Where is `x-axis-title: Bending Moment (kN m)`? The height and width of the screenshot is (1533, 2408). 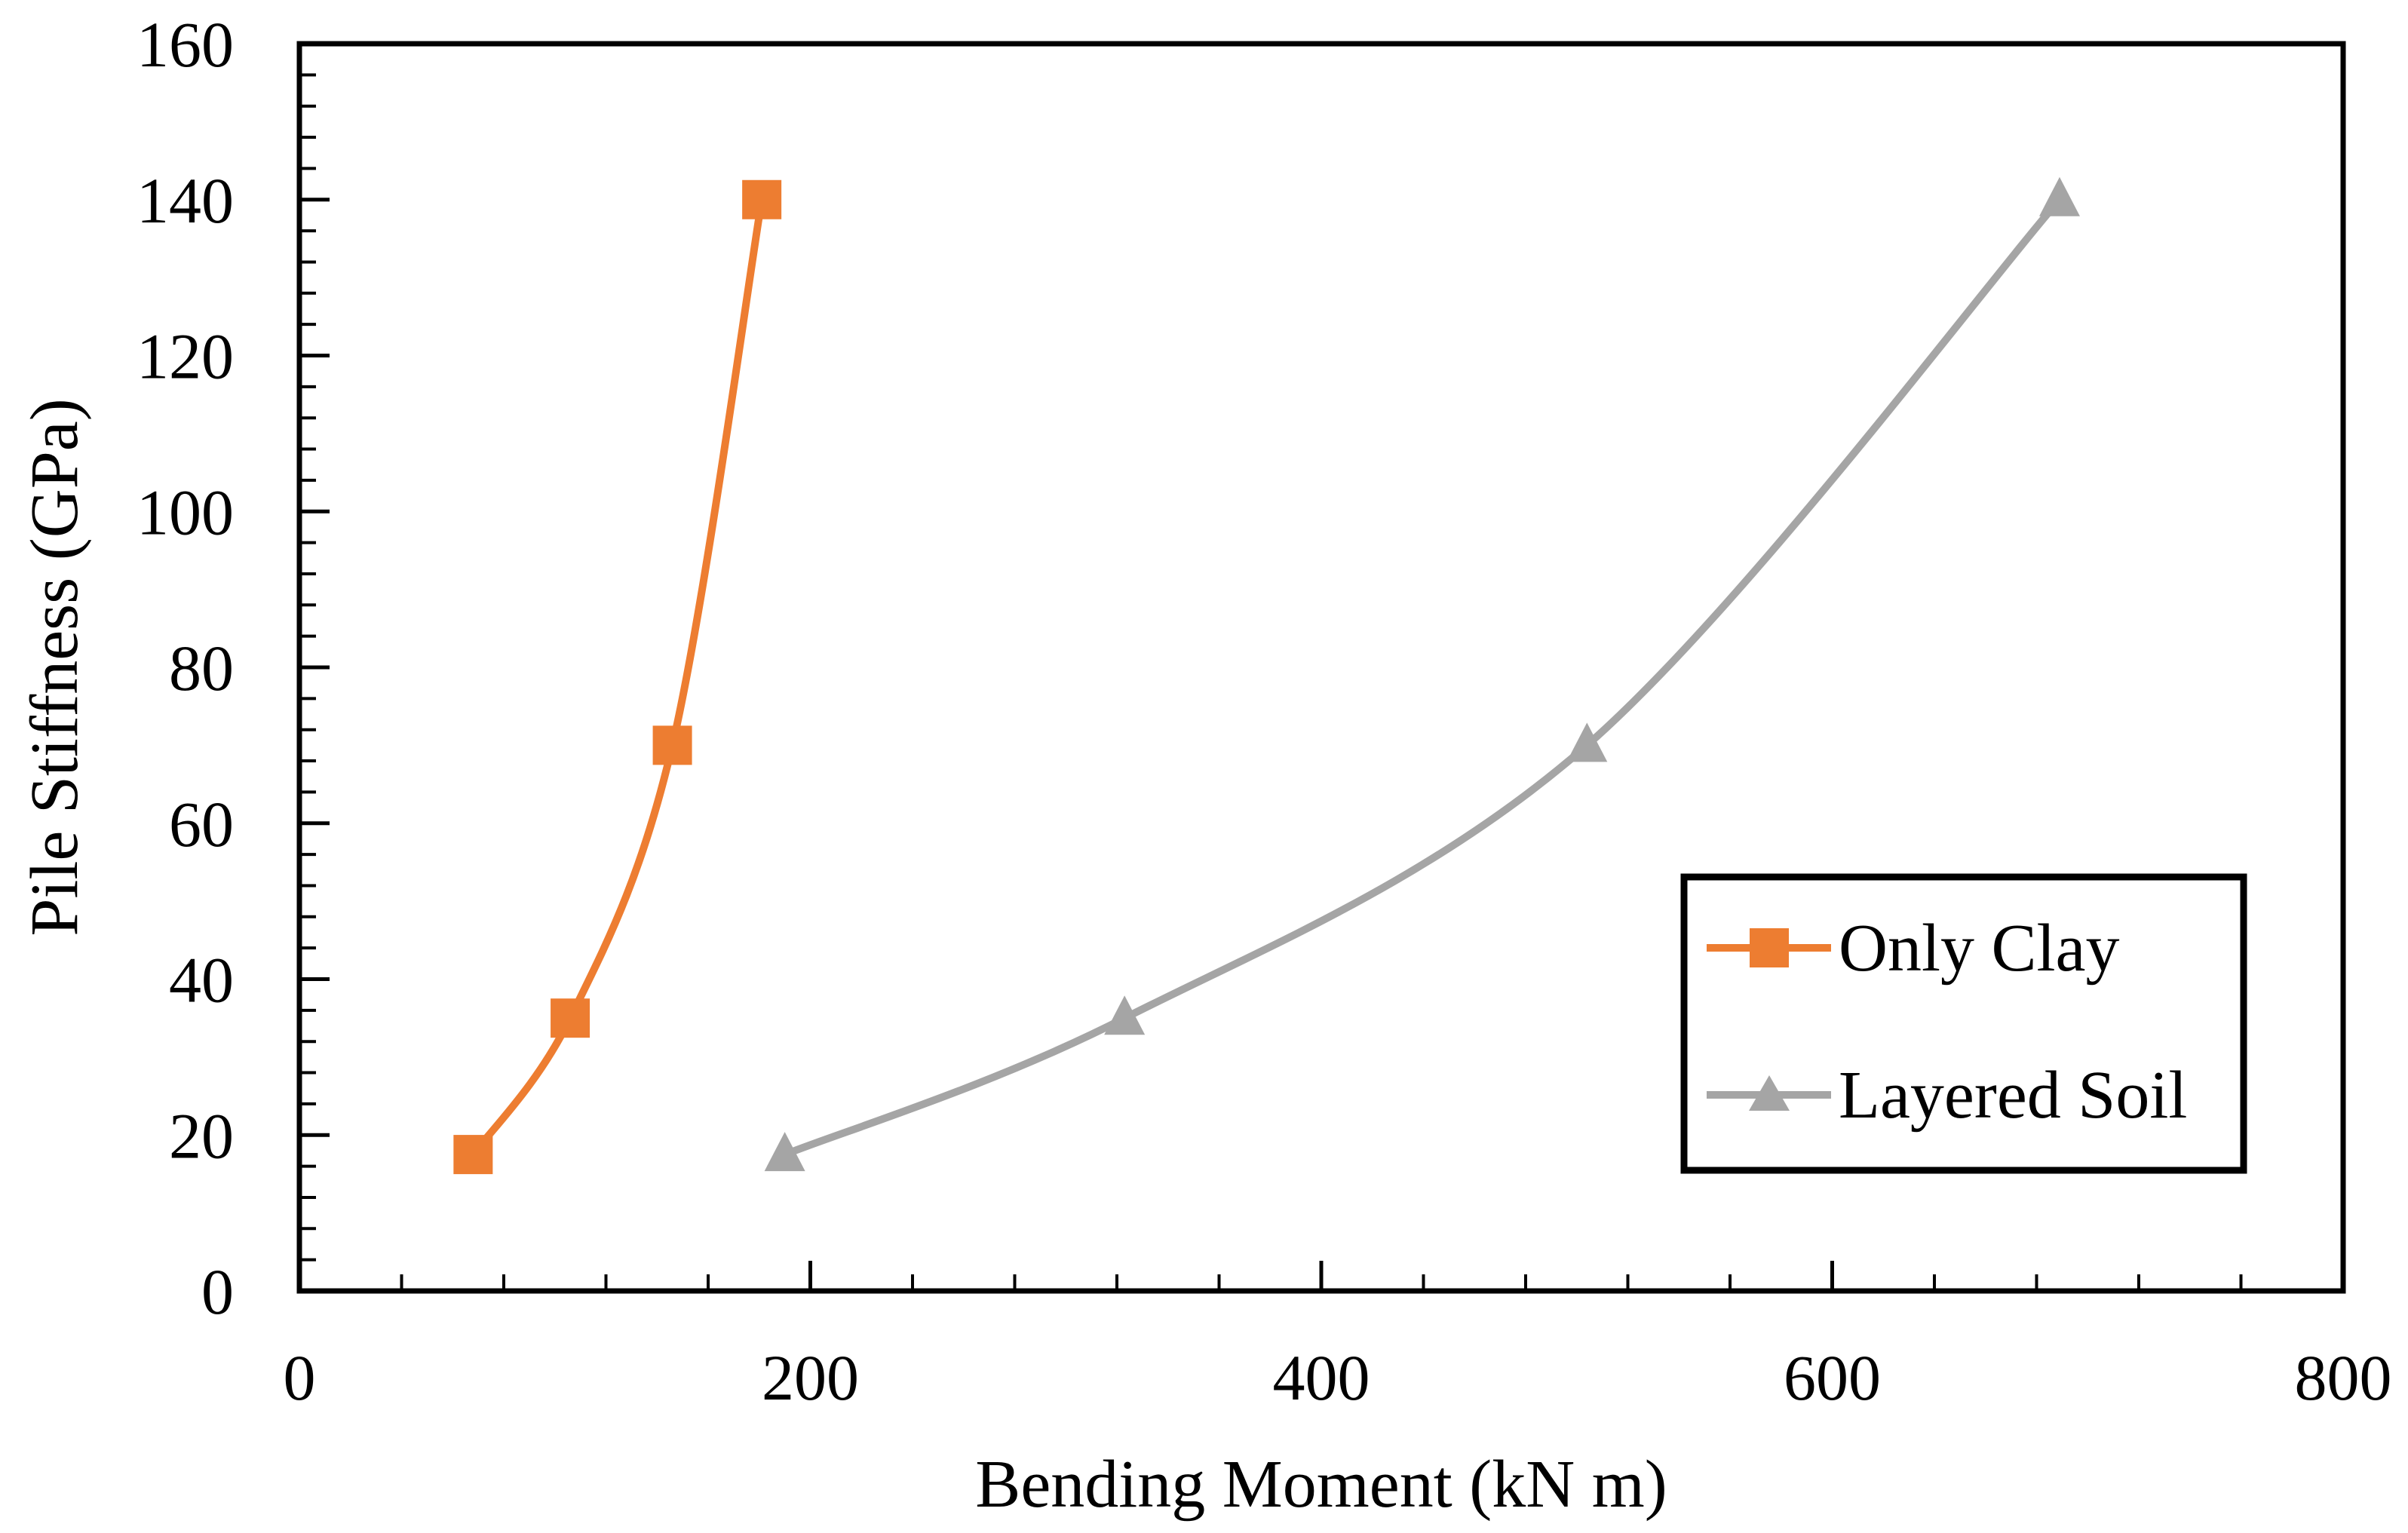
x-axis-title: Bending Moment (kN m) is located at coordinates (1321, 1484).